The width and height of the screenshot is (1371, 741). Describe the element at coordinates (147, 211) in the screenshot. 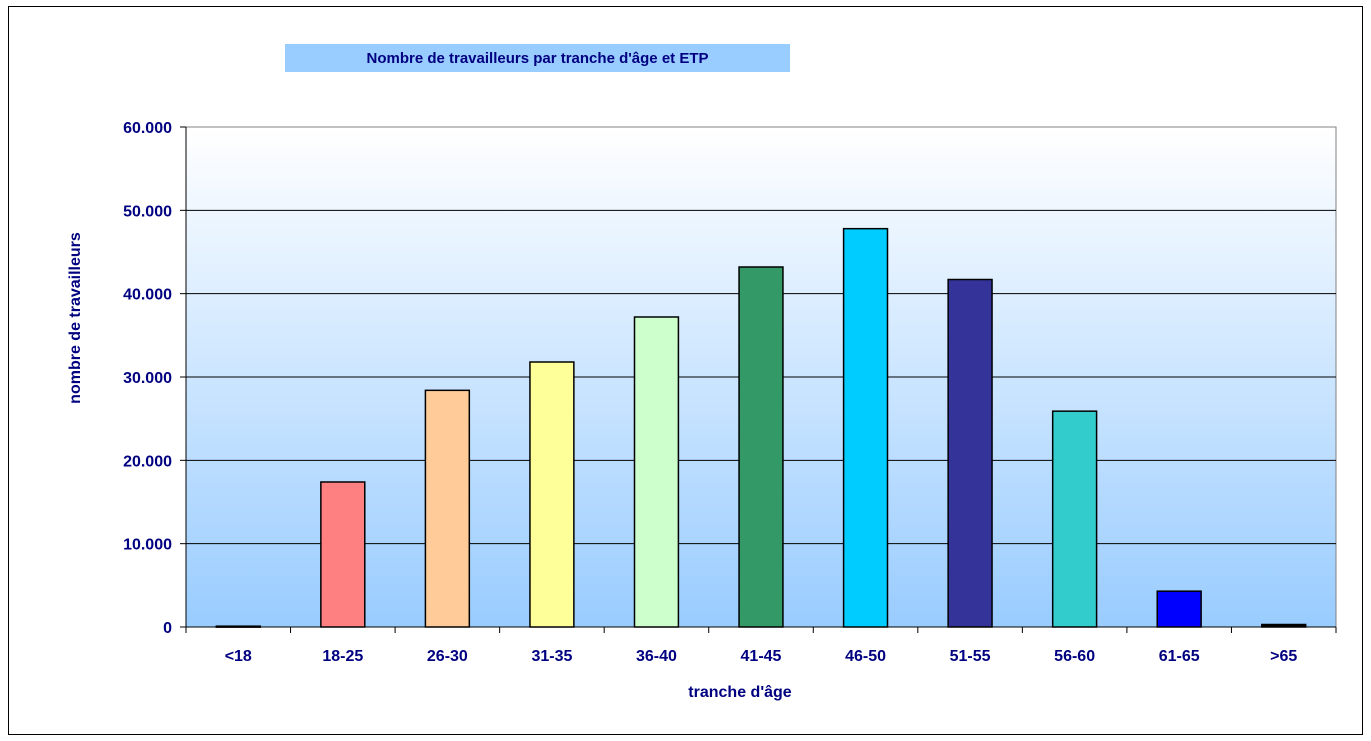

I see `y-tick-label: 50.000` at that location.